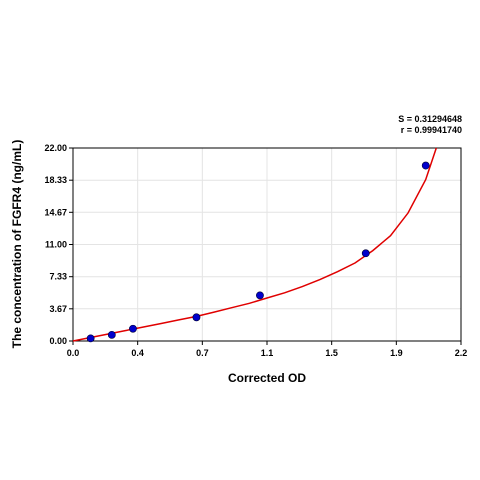 This screenshot has height=480, width=480. I want to click on x-tick-label: 0.0, so click(73, 353).